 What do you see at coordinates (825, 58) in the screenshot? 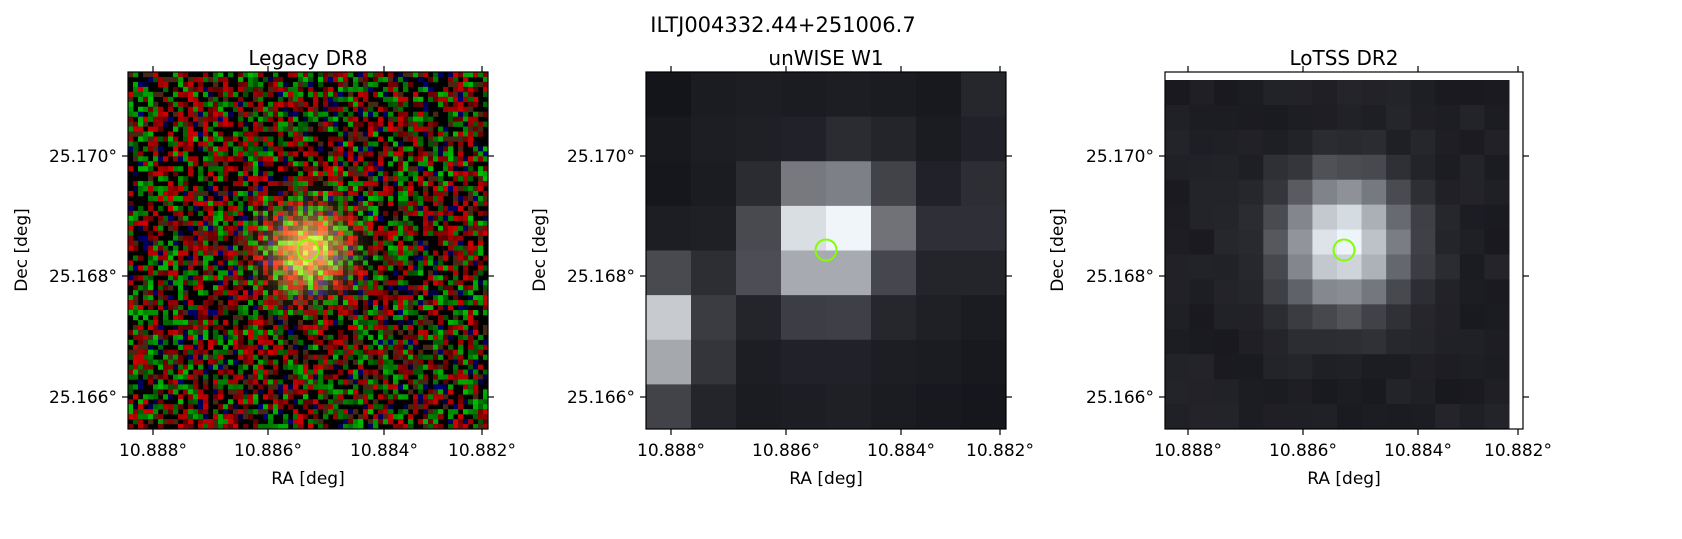
I see `panel-title: unWISE W1` at bounding box center [825, 58].